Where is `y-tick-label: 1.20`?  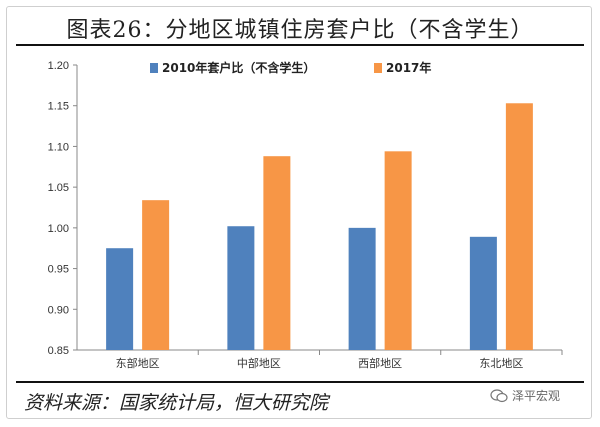
y-tick-label: 1.20 is located at coordinates (58, 66).